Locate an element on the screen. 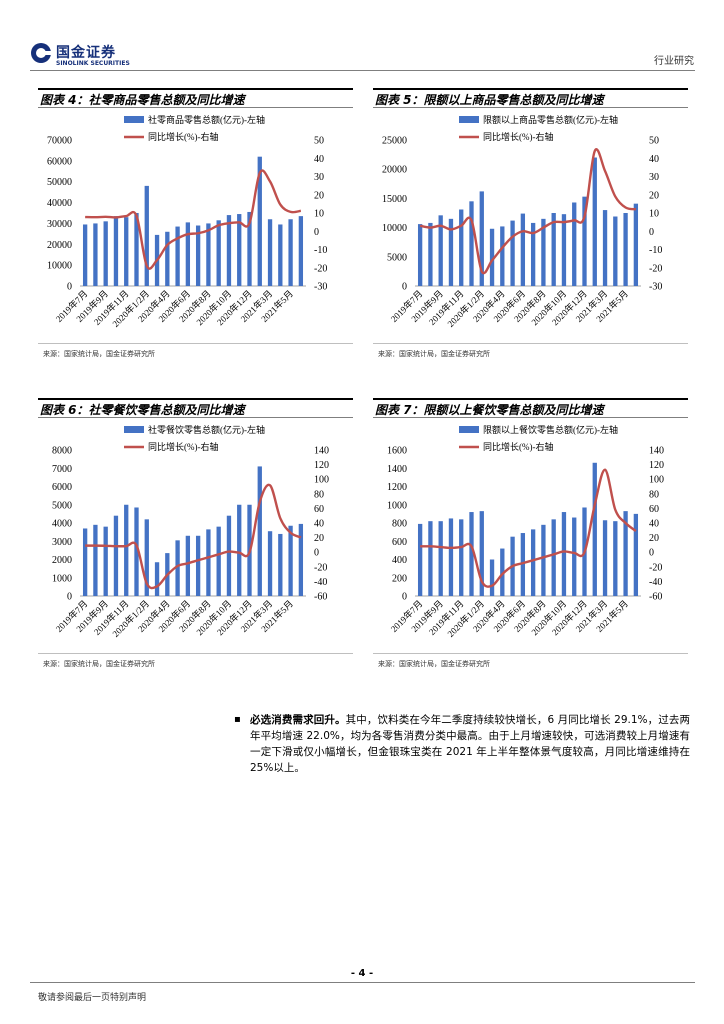  bar-2021年6月 is located at coordinates (301, 559).